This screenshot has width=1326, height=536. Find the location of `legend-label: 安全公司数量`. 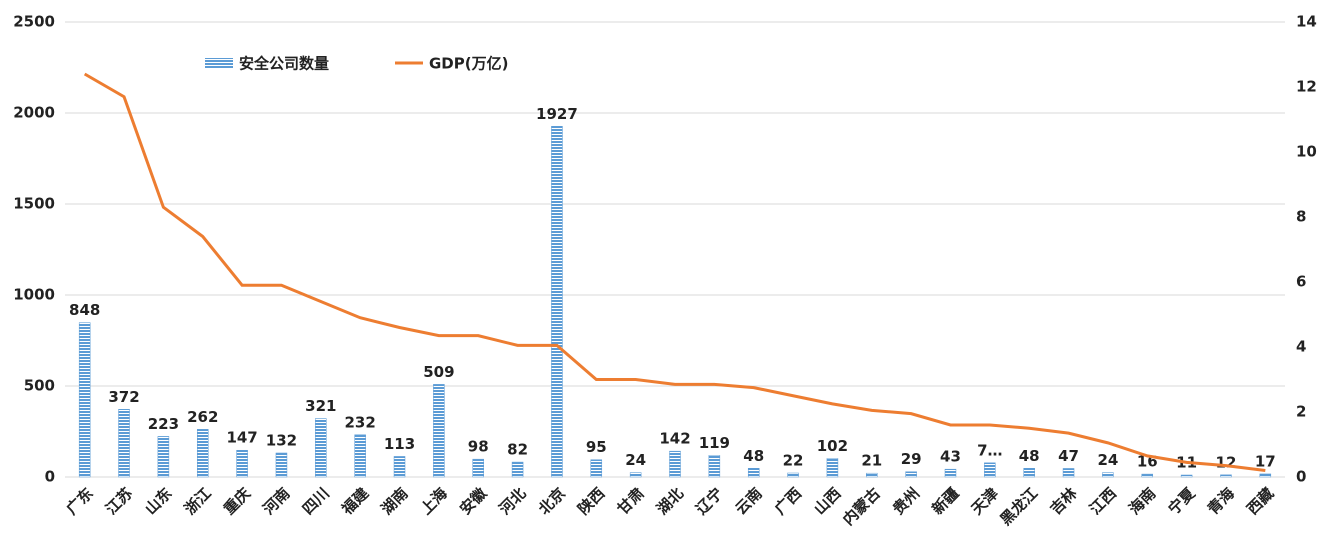

legend-label: 安全公司数量 is located at coordinates (284, 64).